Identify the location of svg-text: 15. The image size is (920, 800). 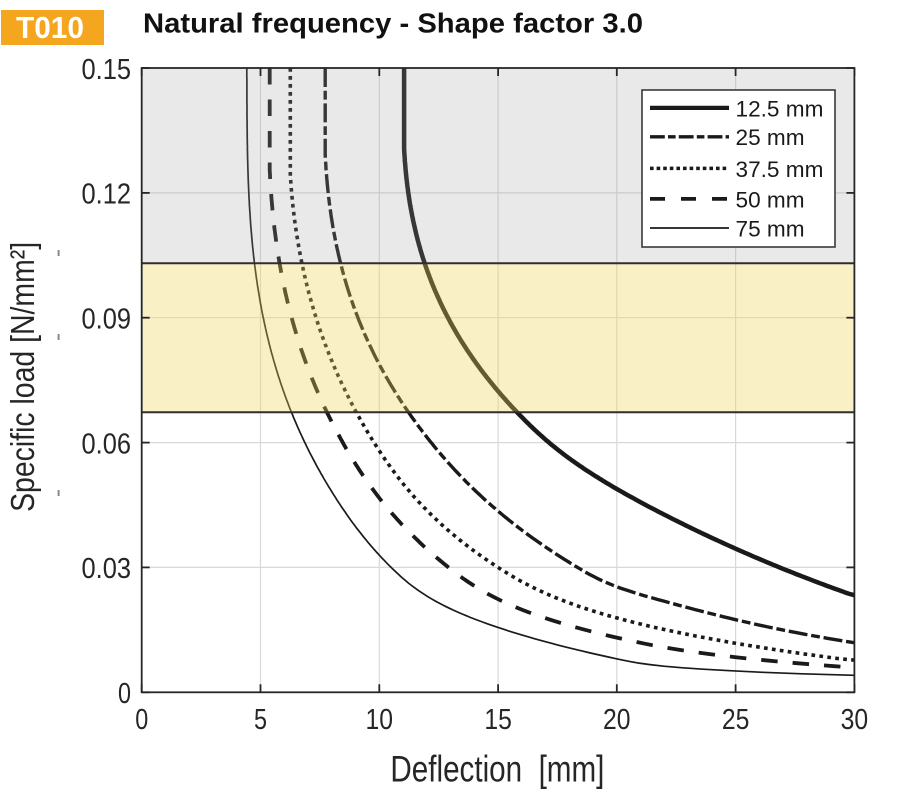
(498, 720).